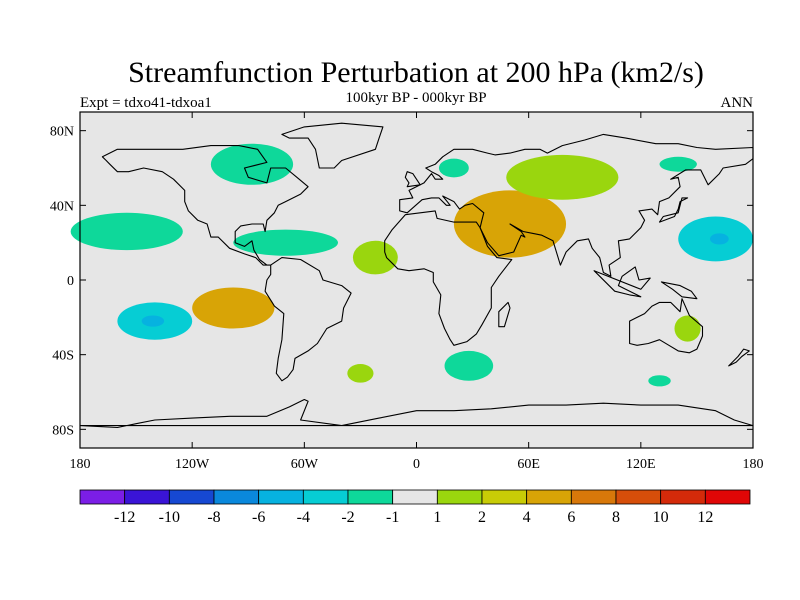 This screenshot has height=600, width=800. What do you see at coordinates (666, 326) in the screenshot?
I see `coastline-australia` at bounding box center [666, 326].